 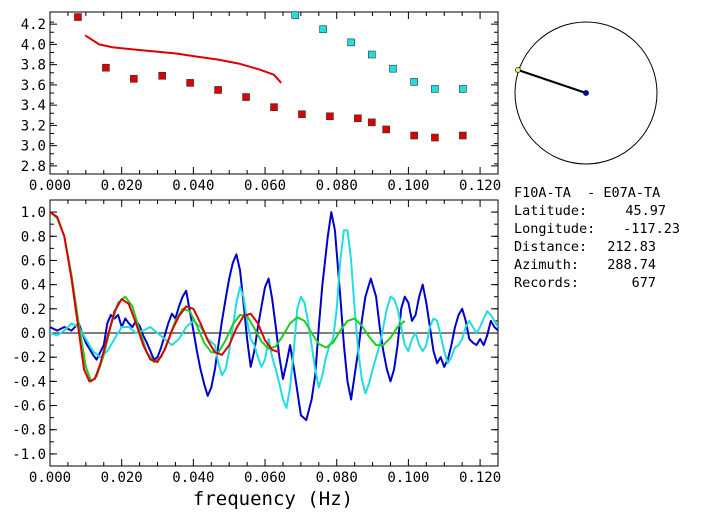 What do you see at coordinates (33, 126) in the screenshot?
I see `top-y-tick-label: 3.2` at bounding box center [33, 126].